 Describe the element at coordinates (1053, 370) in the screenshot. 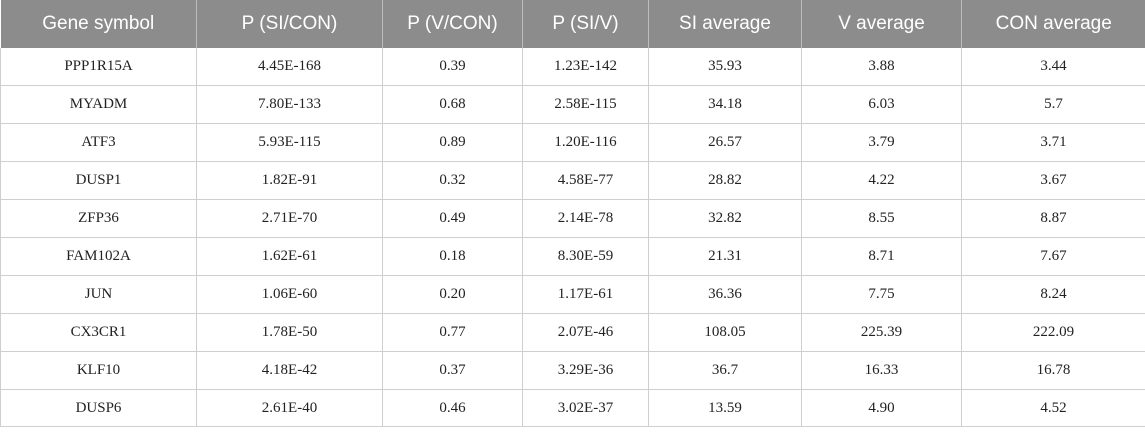

I see `cell-con-average: 16.78` at that location.